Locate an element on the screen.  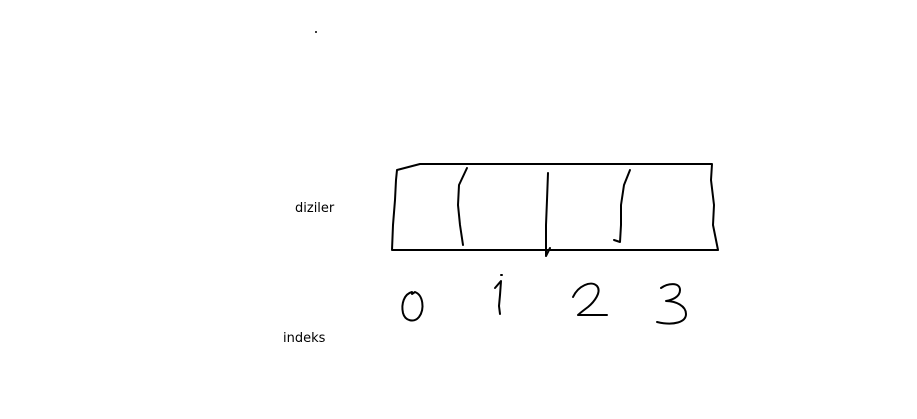
array-label: diziler is located at coordinates (315, 208).